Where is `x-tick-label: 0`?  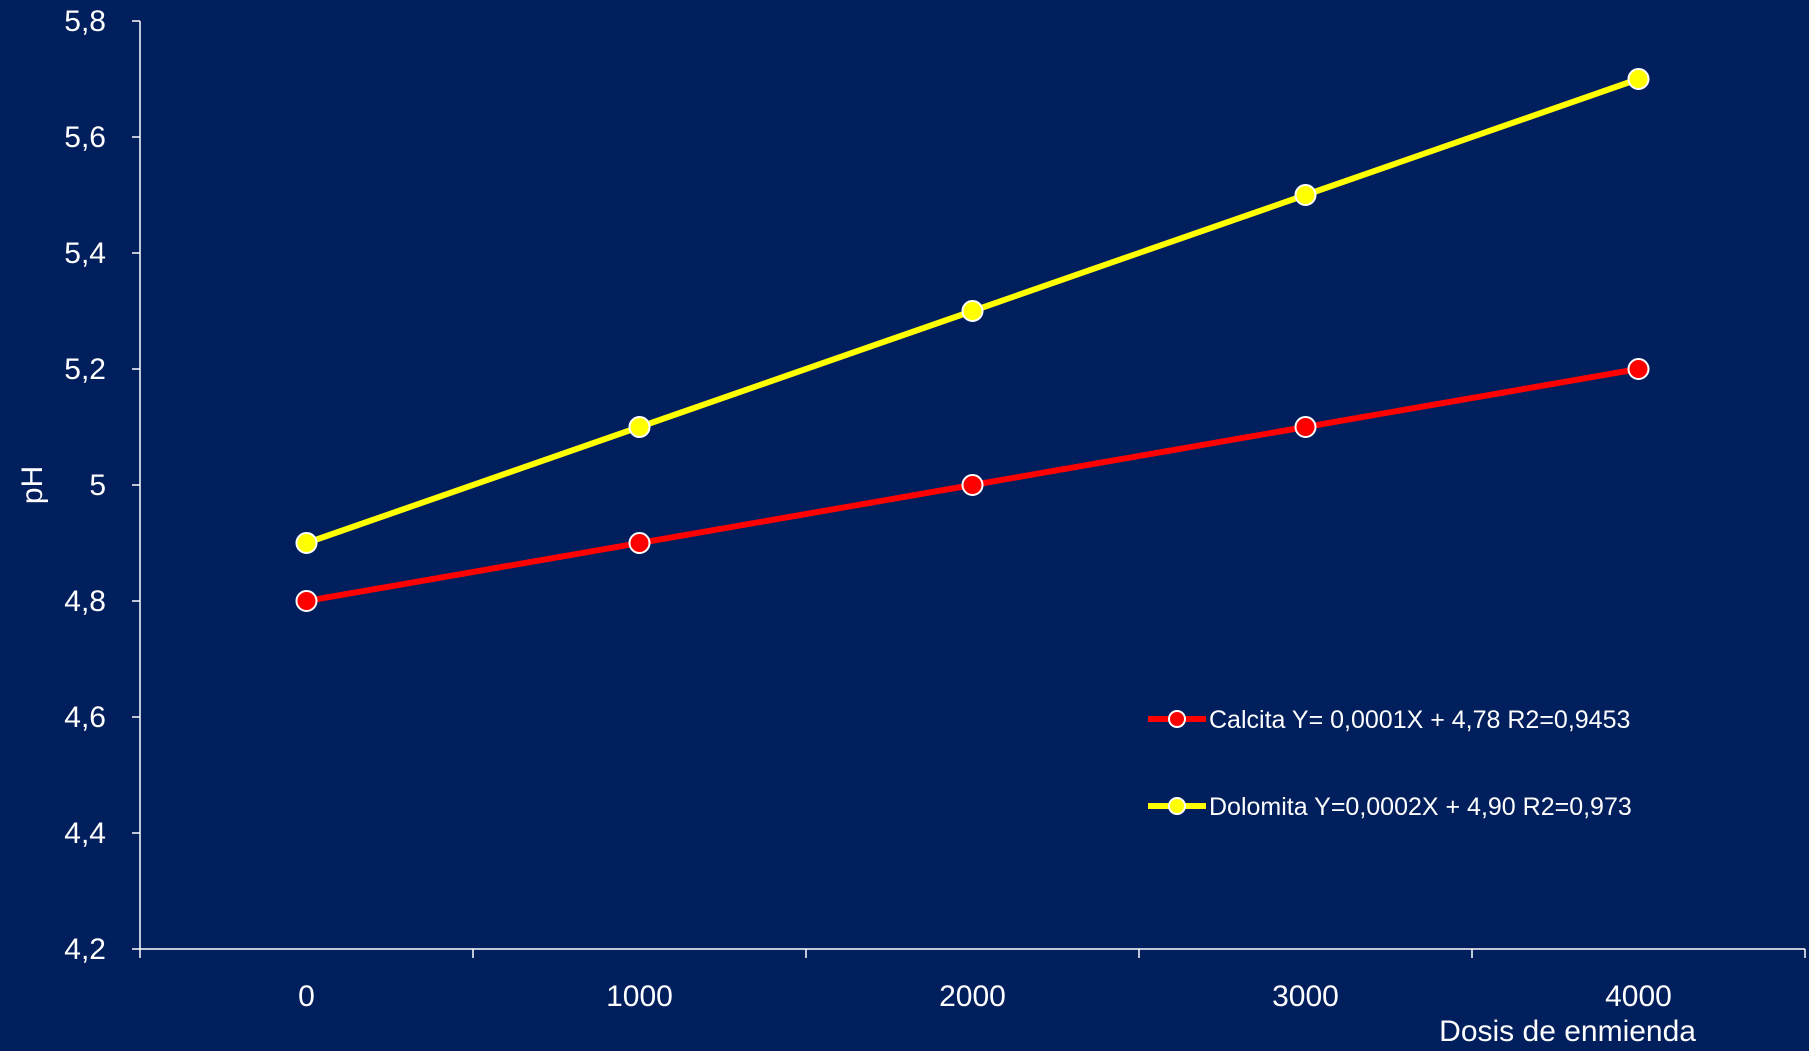
x-tick-label: 0 is located at coordinates (306, 996).